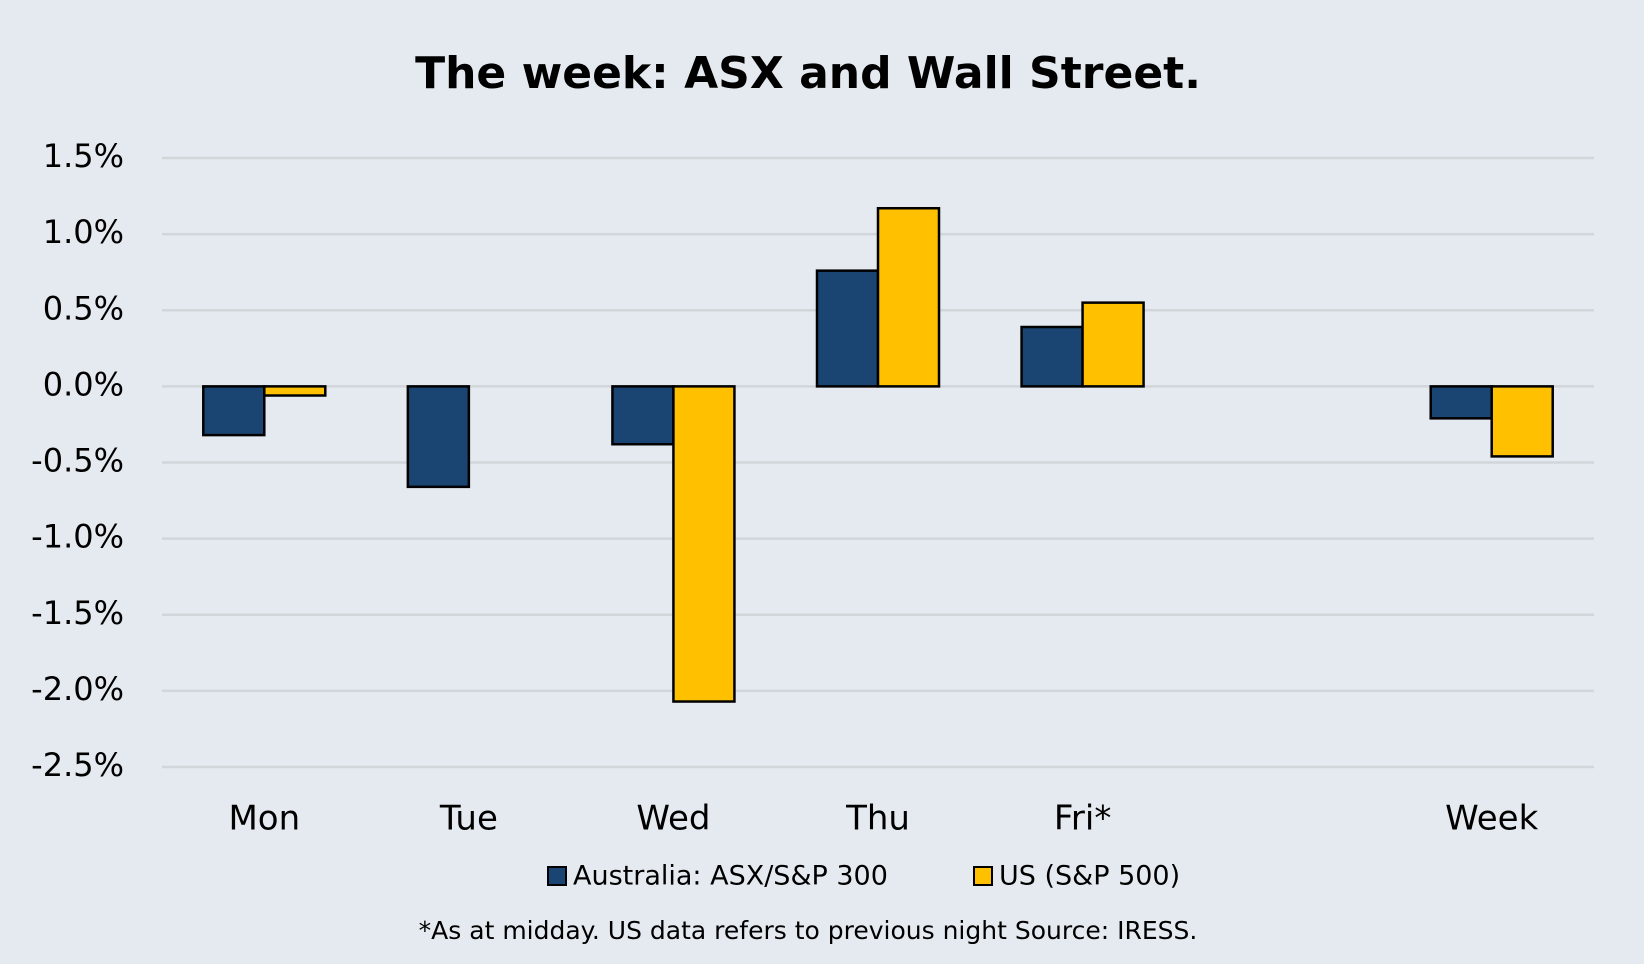 Image resolution: width=1644 pixels, height=964 pixels. What do you see at coordinates (1491, 819) in the screenshot?
I see `x-tick-label: Week` at bounding box center [1491, 819].